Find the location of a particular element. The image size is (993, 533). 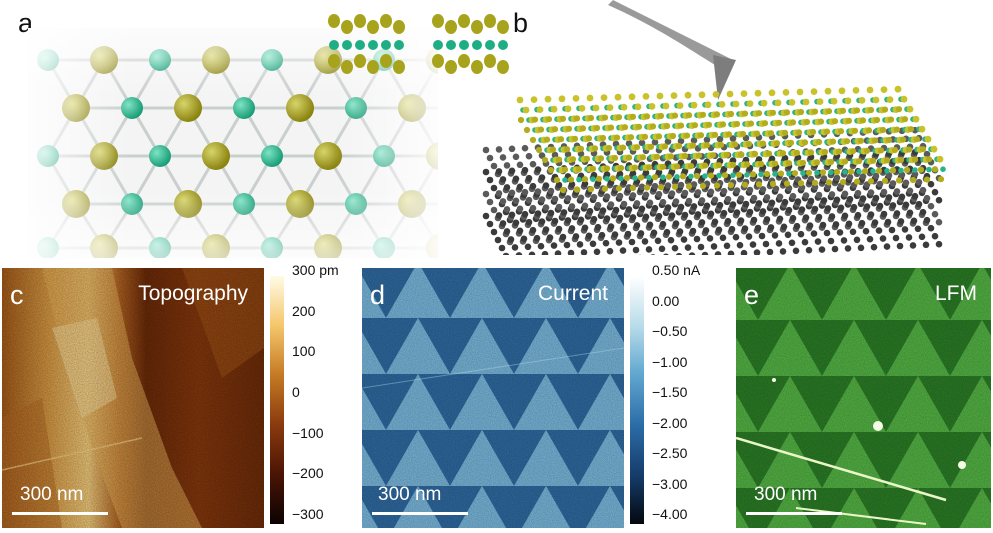

colorbar-tick-label: −300 is located at coordinates (308, 514).